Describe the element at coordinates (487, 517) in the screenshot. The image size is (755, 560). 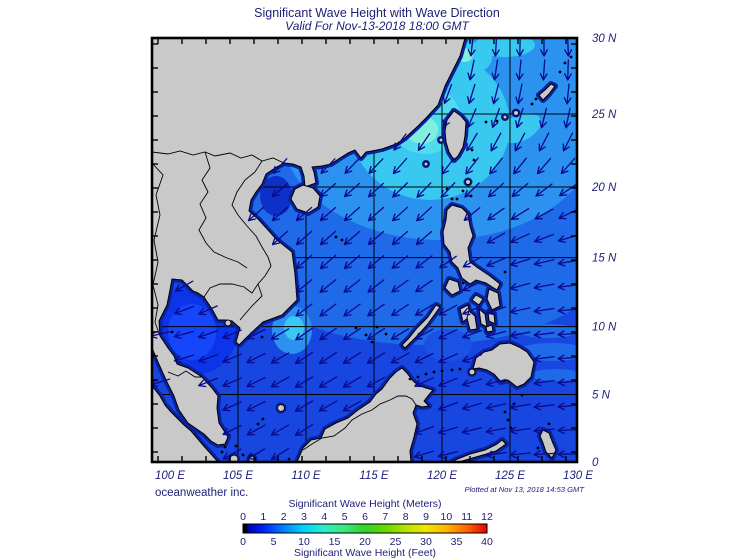
I see `colorbar-meters-tick: 12` at that location.